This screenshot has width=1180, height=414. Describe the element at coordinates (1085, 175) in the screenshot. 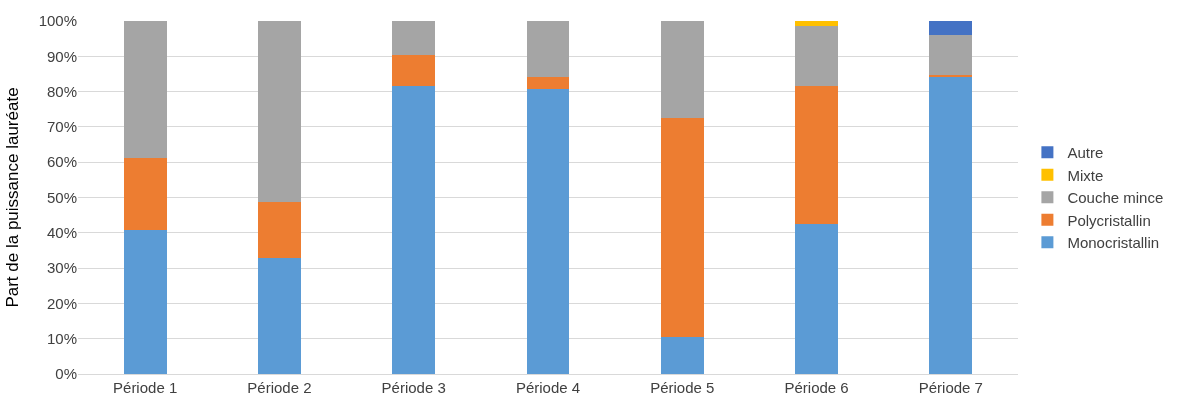

I see `legend-label: Mixte` at that location.